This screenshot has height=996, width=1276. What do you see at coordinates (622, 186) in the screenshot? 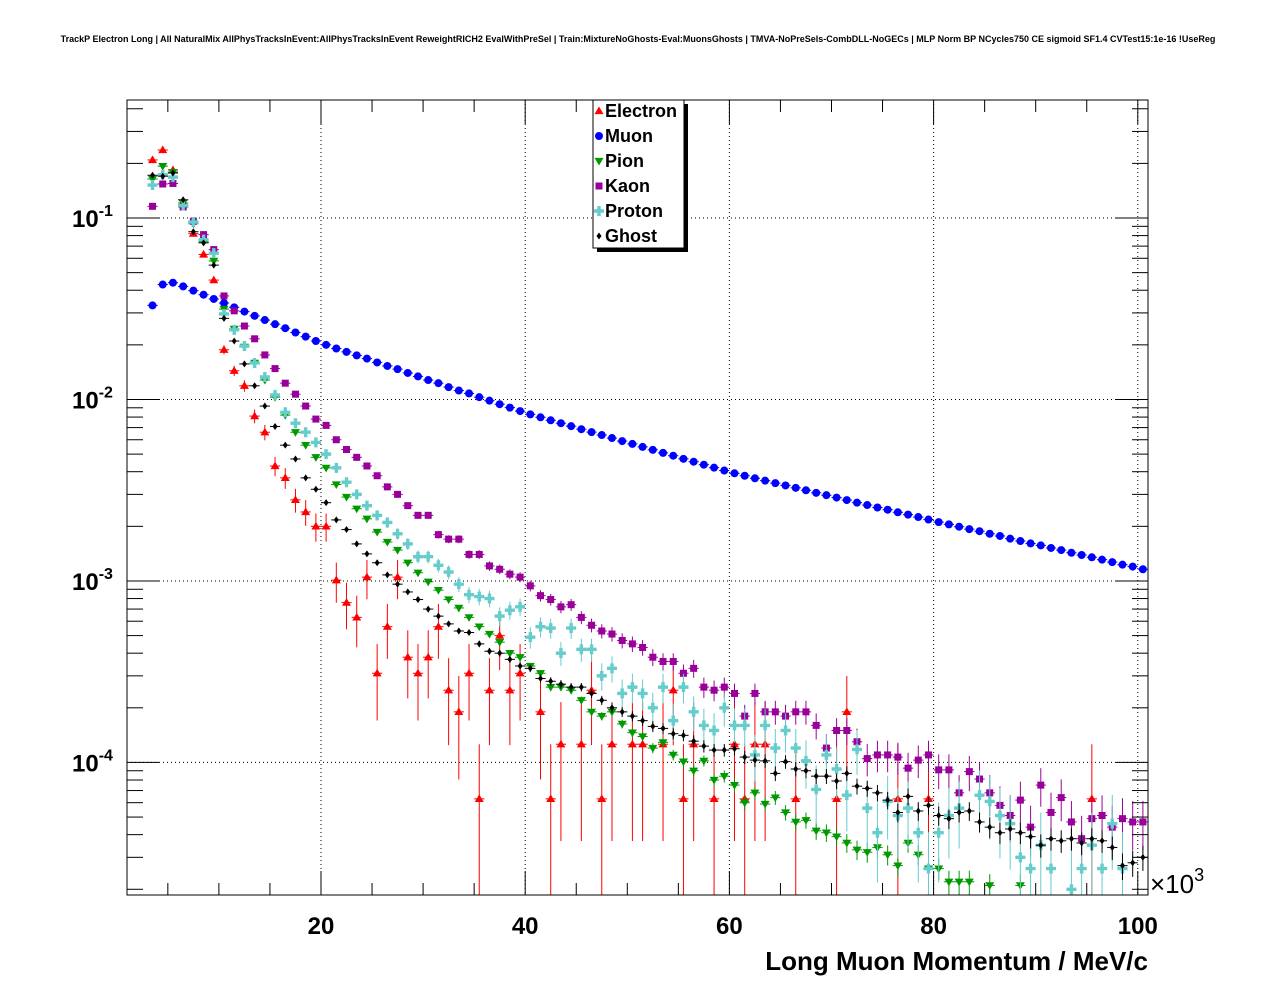
I see `legend-entry-kaon: Kaon` at bounding box center [622, 186].